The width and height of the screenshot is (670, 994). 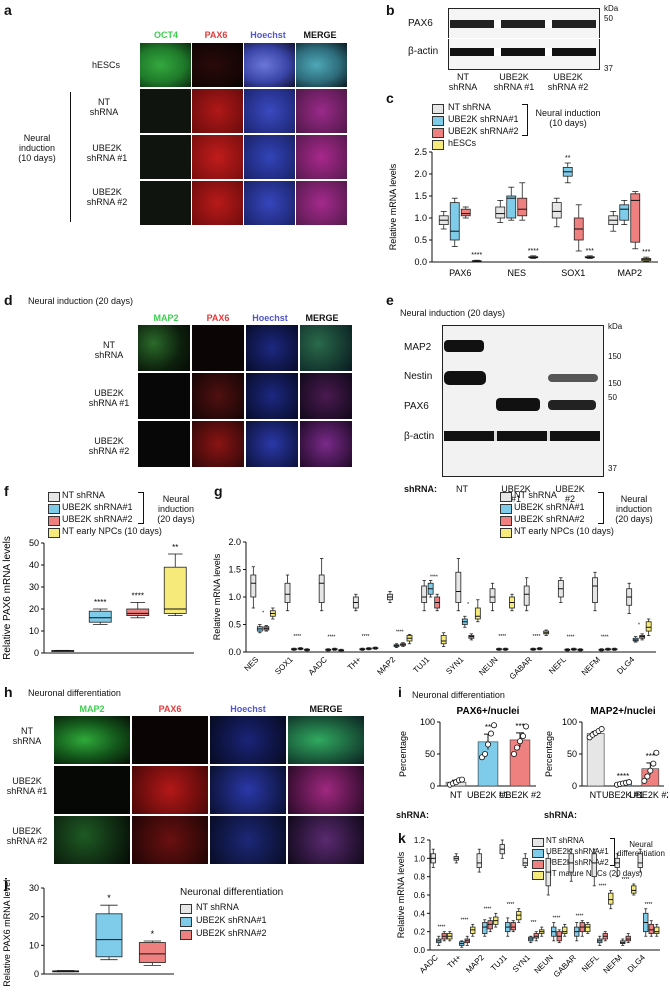 What do you see at coordinates (485, 928) in the screenshot?
I see `k-MAP2-1-box` at bounding box center [485, 928].